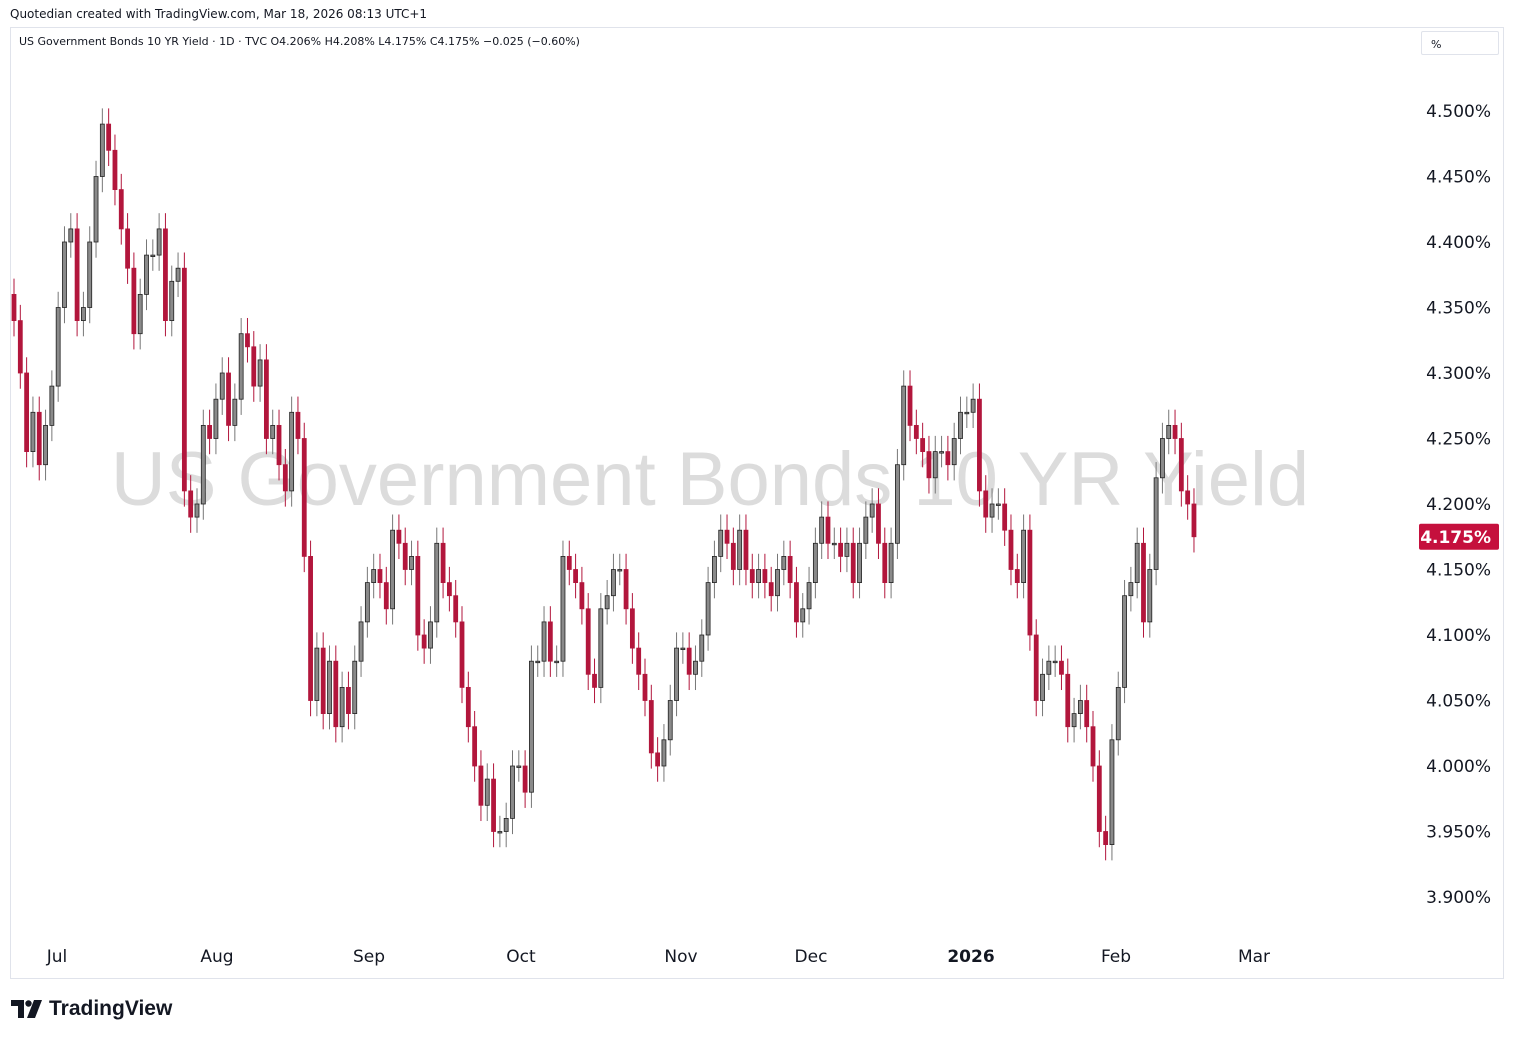 This screenshot has width=1515, height=1040. I want to click on tradingview-logo: TradingView, so click(91, 1009).